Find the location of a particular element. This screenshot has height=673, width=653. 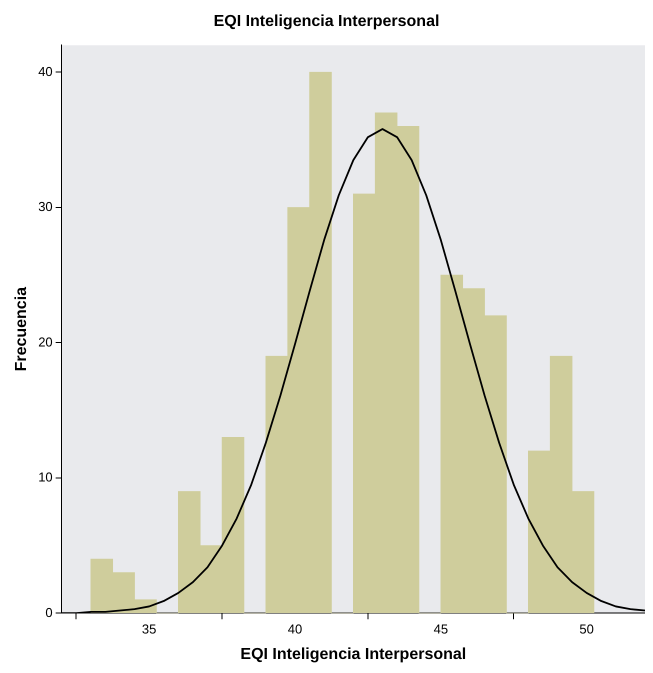

chart-title: EQI Inteligencia Interpersonal is located at coordinates (327, 21).